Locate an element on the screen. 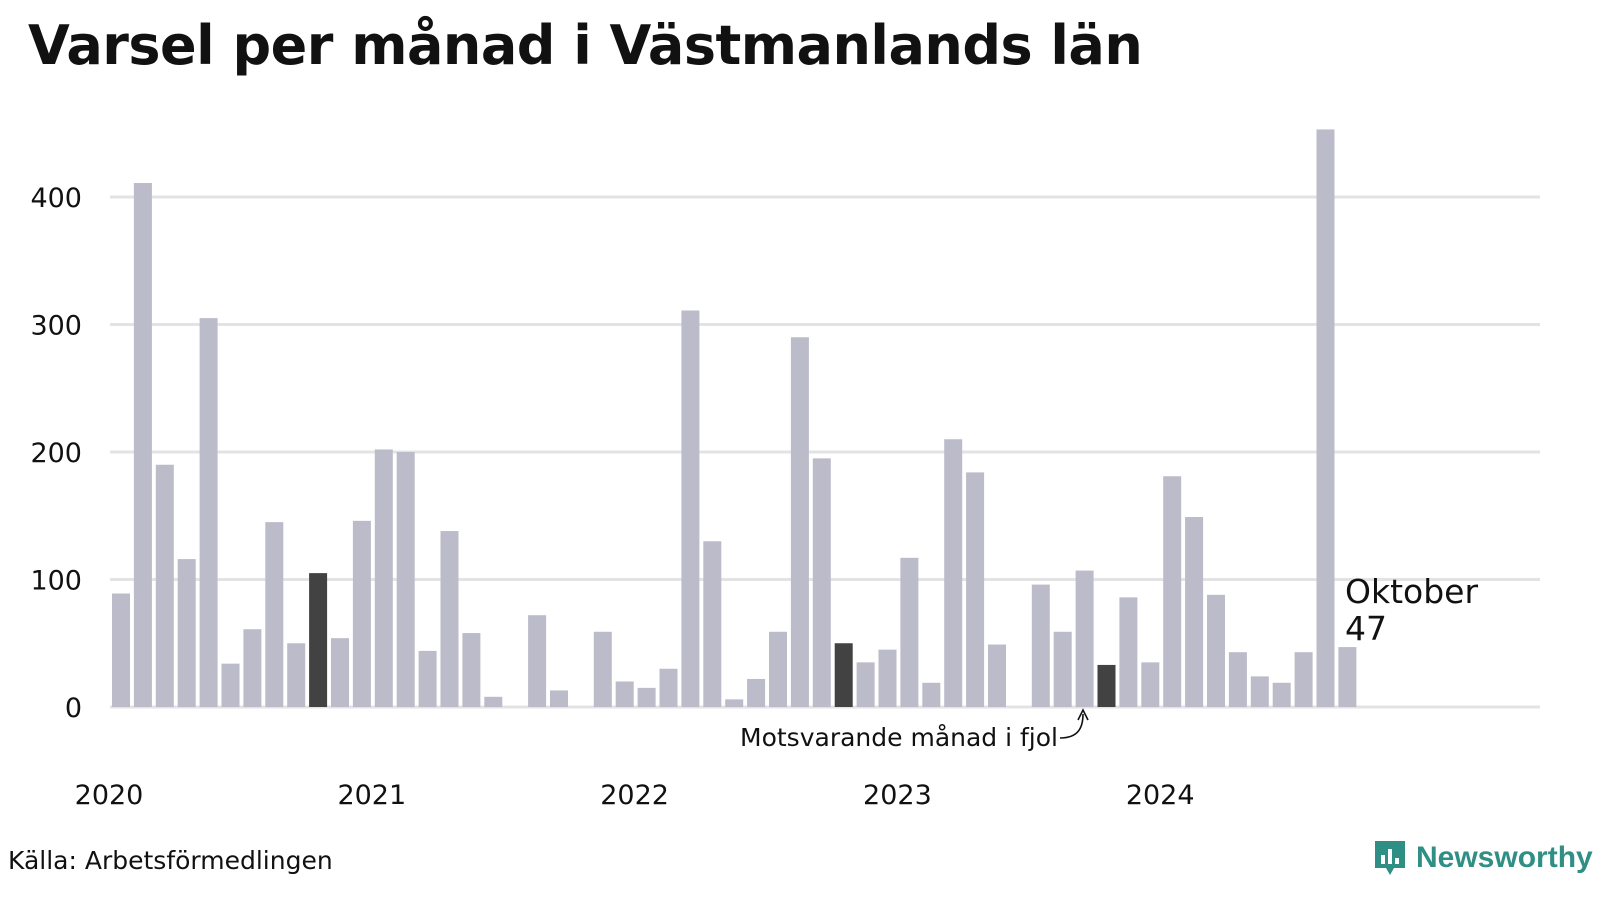 Image resolution: width=1600 pixels, height=900 pixels. x-tick-label: 2023 is located at coordinates (897, 795).